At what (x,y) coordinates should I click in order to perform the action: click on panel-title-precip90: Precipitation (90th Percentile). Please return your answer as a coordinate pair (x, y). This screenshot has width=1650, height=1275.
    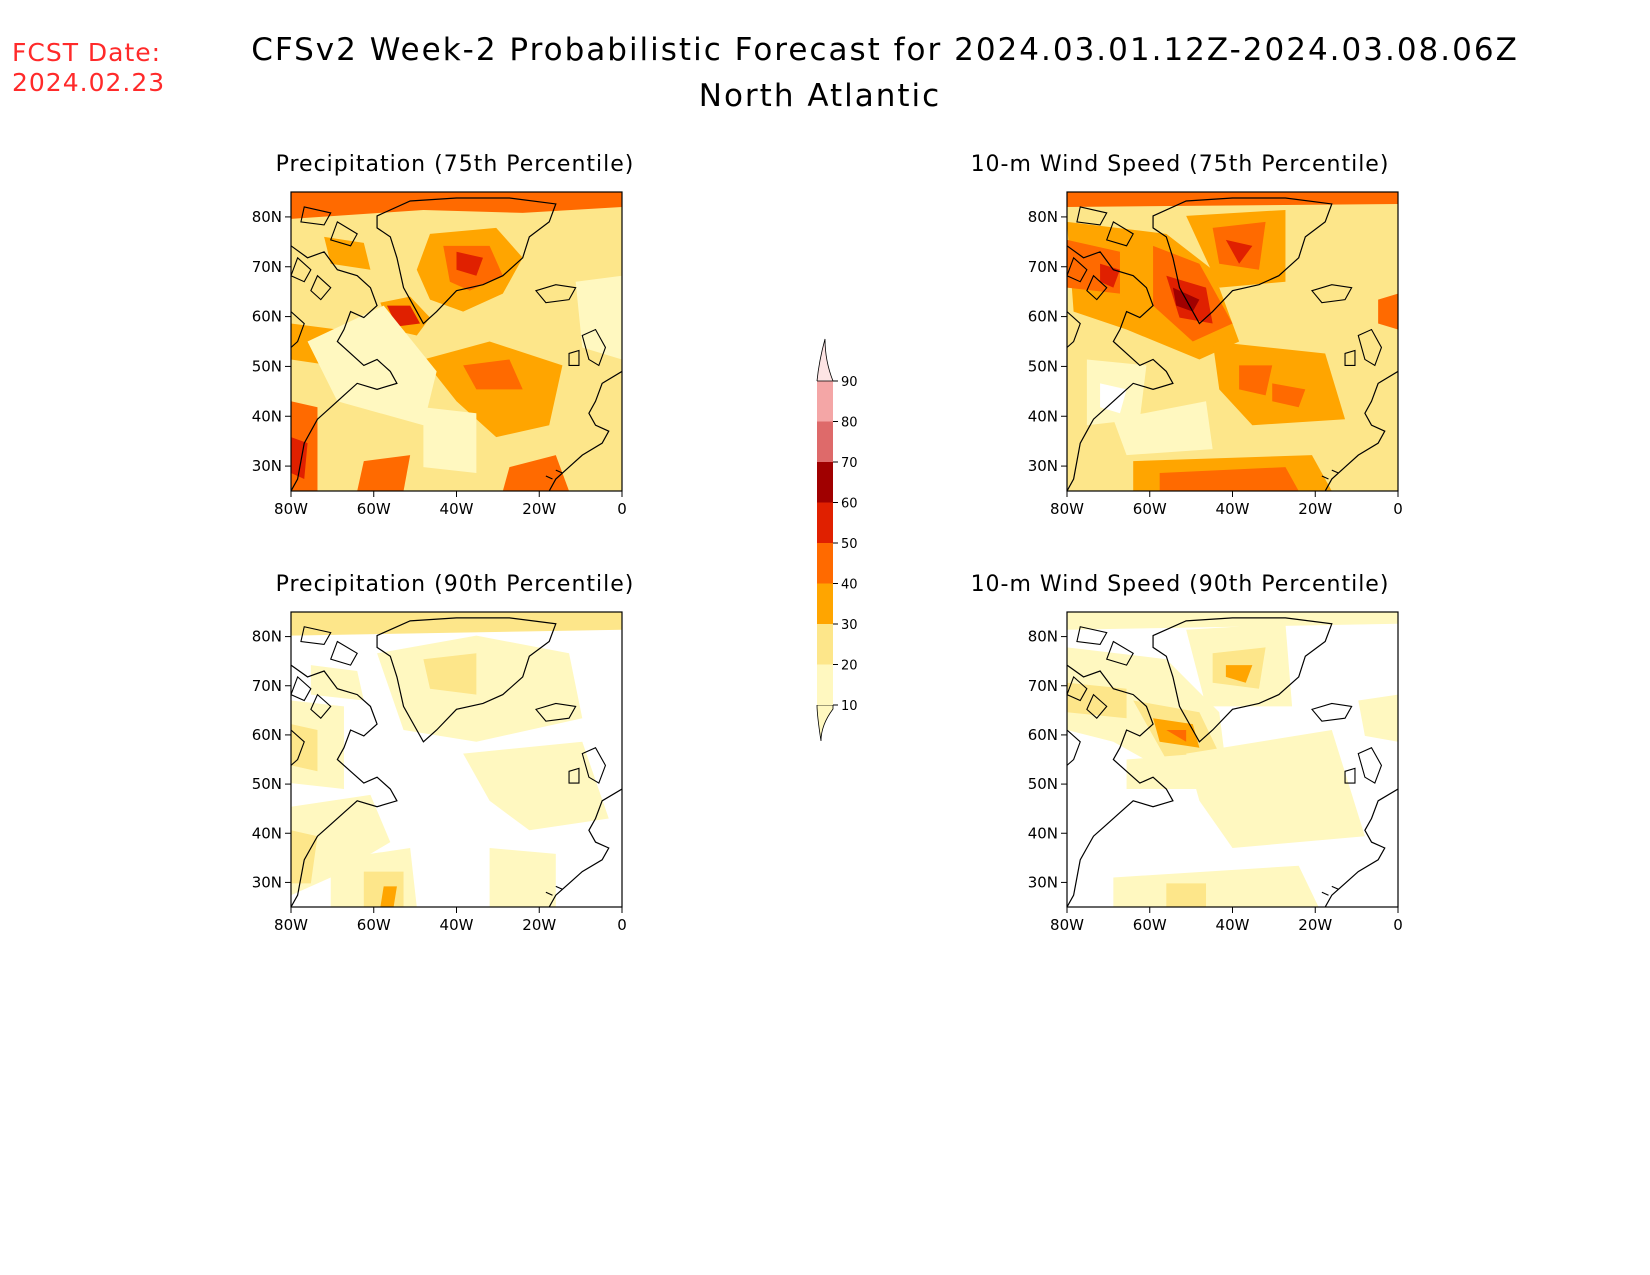
    Looking at the image, I should click on (455, 584).